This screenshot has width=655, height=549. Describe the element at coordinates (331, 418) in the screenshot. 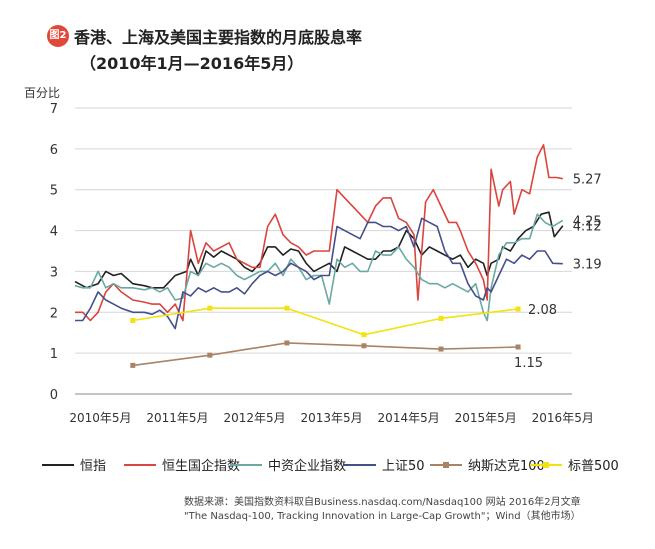

I see `x-tick-label: 2013年5月` at that location.